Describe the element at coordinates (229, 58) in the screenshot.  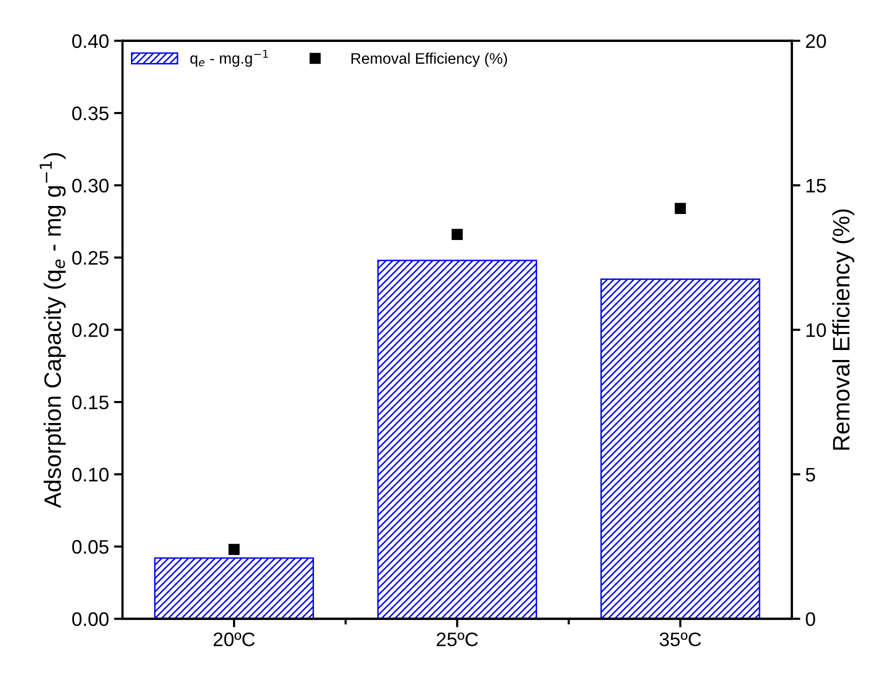
I see `legend-label: q$_{e}$ - mg.g$^{−1}$` at that location.